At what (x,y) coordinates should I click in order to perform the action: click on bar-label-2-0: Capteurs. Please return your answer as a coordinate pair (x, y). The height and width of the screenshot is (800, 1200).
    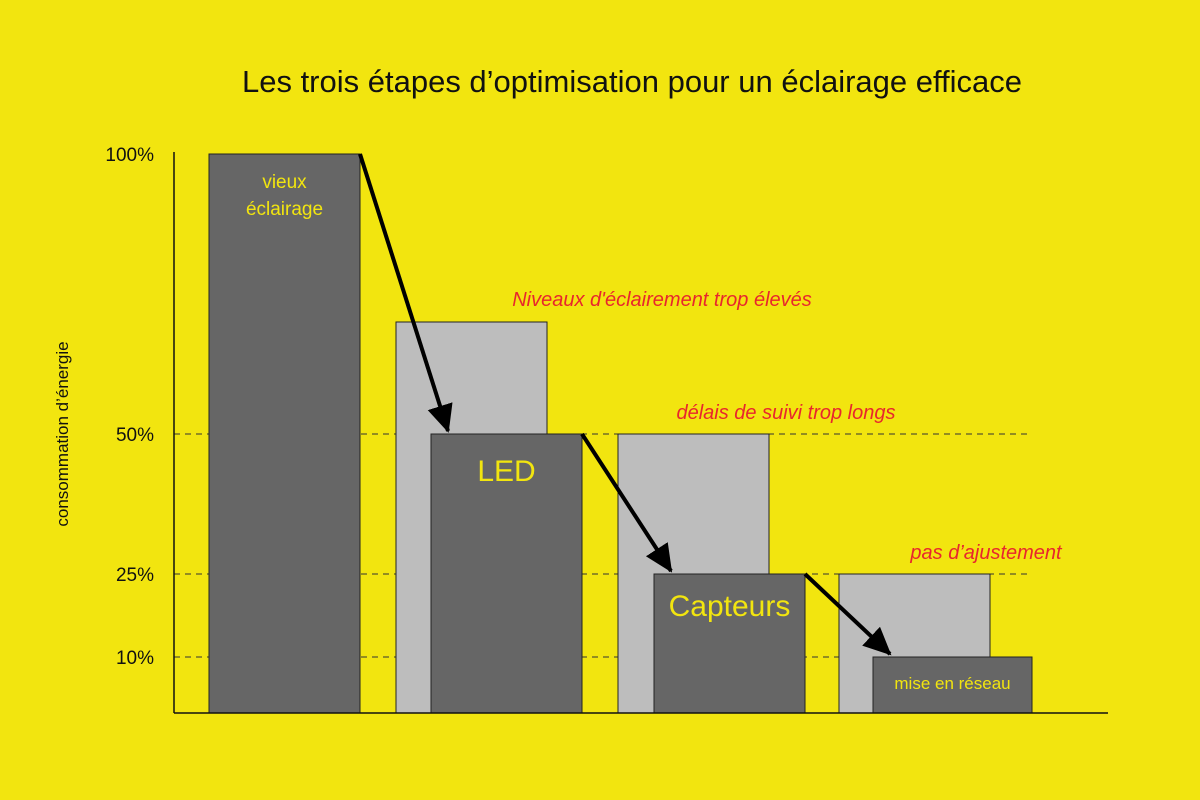
    Looking at the image, I should click on (730, 606).